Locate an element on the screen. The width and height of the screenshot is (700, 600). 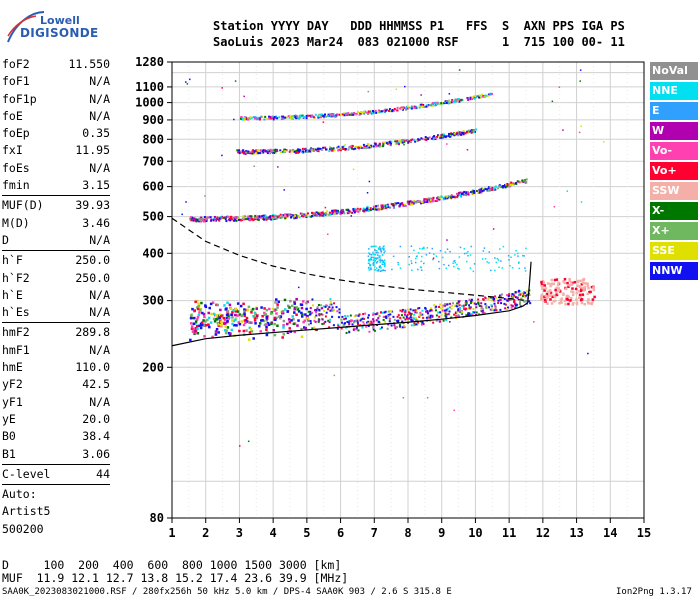
x-tick-label: 9 is located at coordinates (441, 533).